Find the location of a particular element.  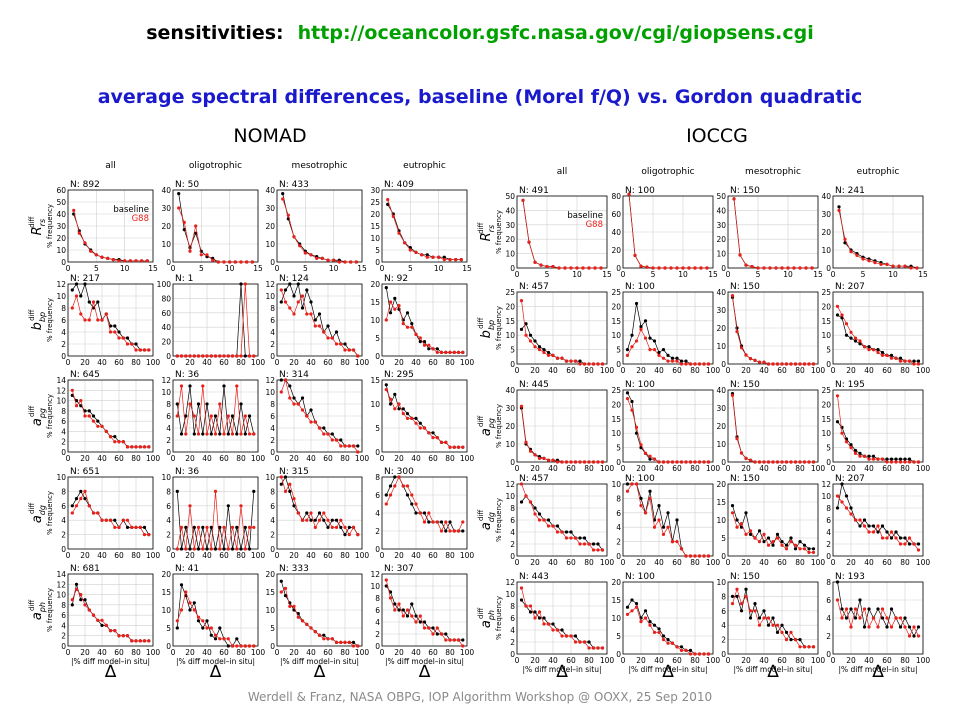

n-count-label: N: 681 is located at coordinates (85, 569).